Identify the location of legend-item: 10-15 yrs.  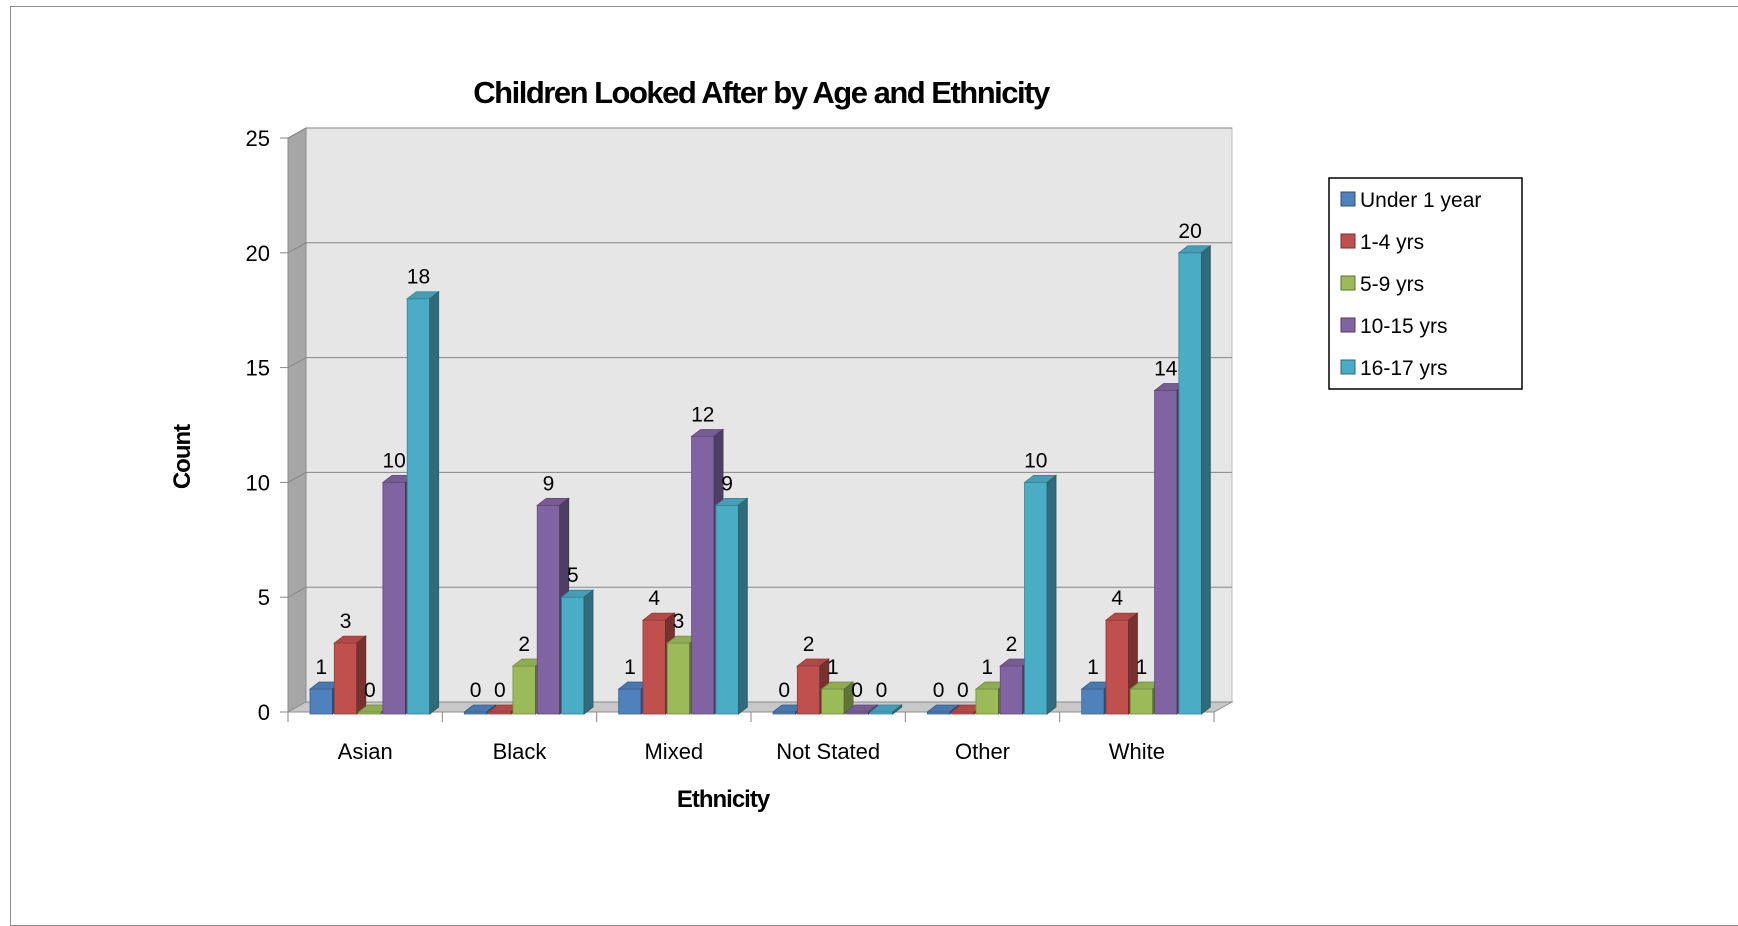
(1394, 326).